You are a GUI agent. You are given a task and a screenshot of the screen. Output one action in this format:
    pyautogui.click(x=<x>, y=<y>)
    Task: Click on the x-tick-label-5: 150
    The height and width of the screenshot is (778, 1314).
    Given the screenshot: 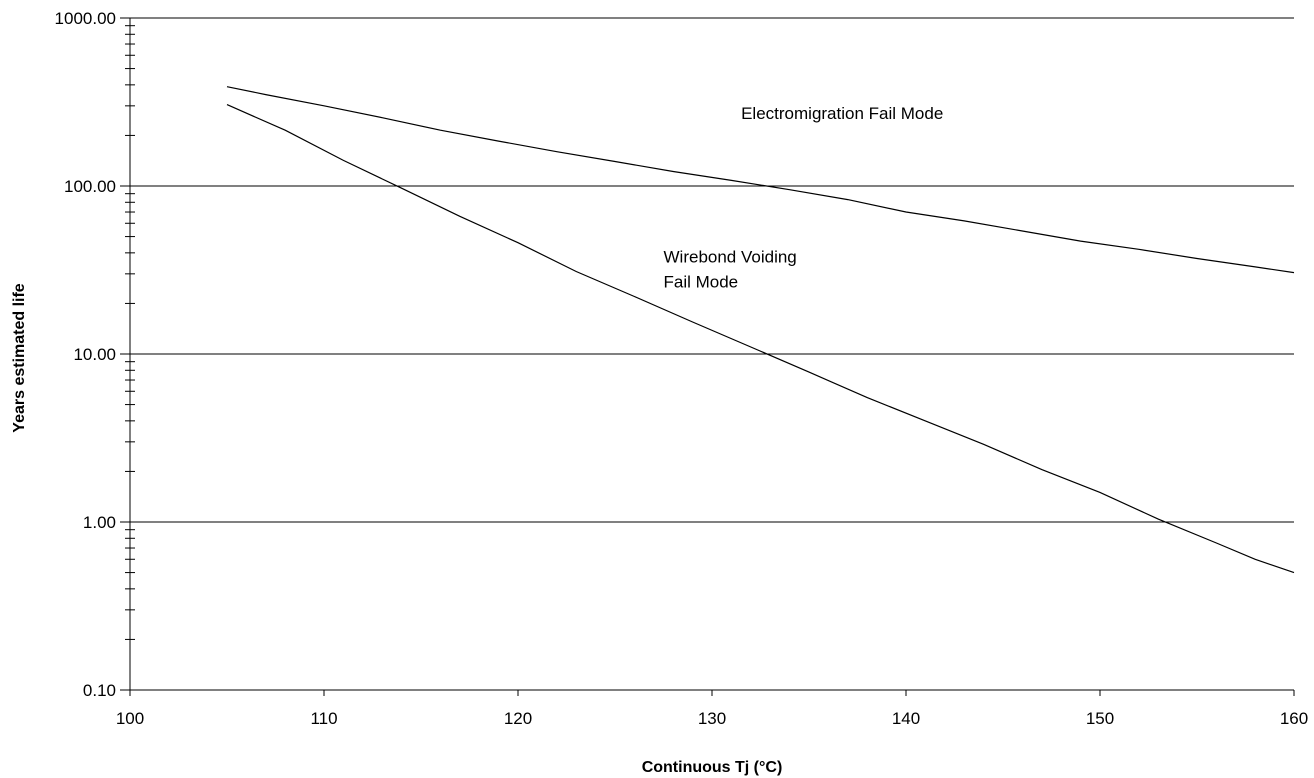 What is the action you would take?
    pyautogui.click(x=1100, y=718)
    